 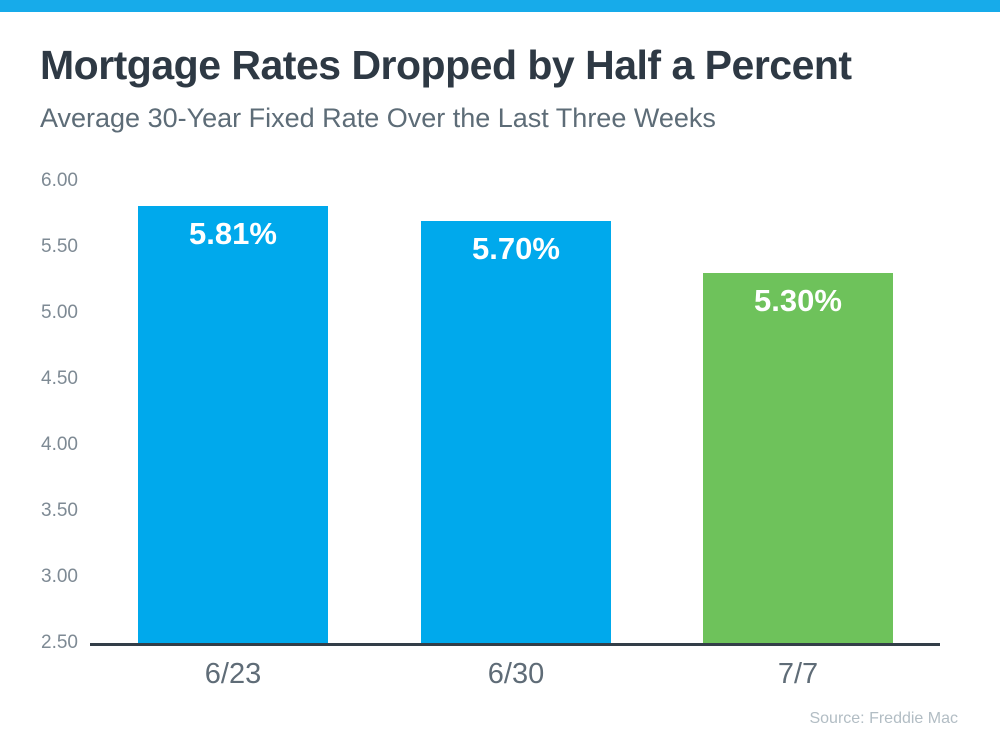 What do you see at coordinates (59, 246) in the screenshot?
I see `y-tick-label: 5.50` at bounding box center [59, 246].